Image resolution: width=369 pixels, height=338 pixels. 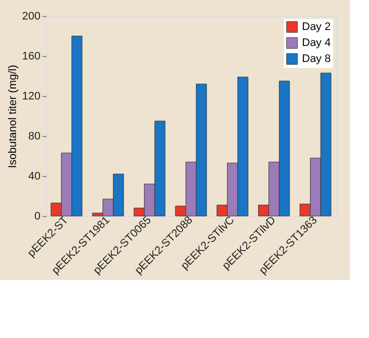 What do you see at coordinates (34, 176) in the screenshot?
I see `y-tick-label: 40` at bounding box center [34, 176].